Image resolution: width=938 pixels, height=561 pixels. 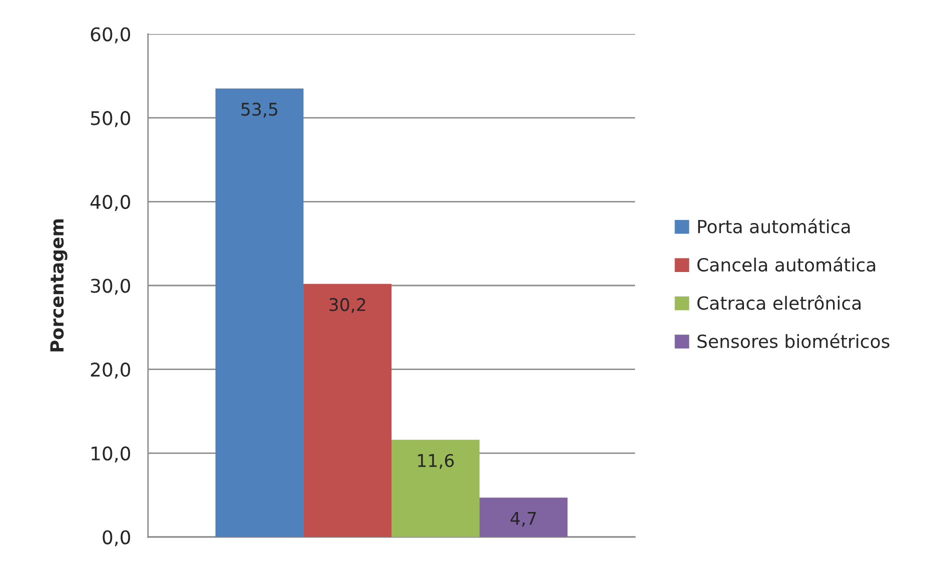 I want to click on data-label: 30,2, so click(x=347, y=305).